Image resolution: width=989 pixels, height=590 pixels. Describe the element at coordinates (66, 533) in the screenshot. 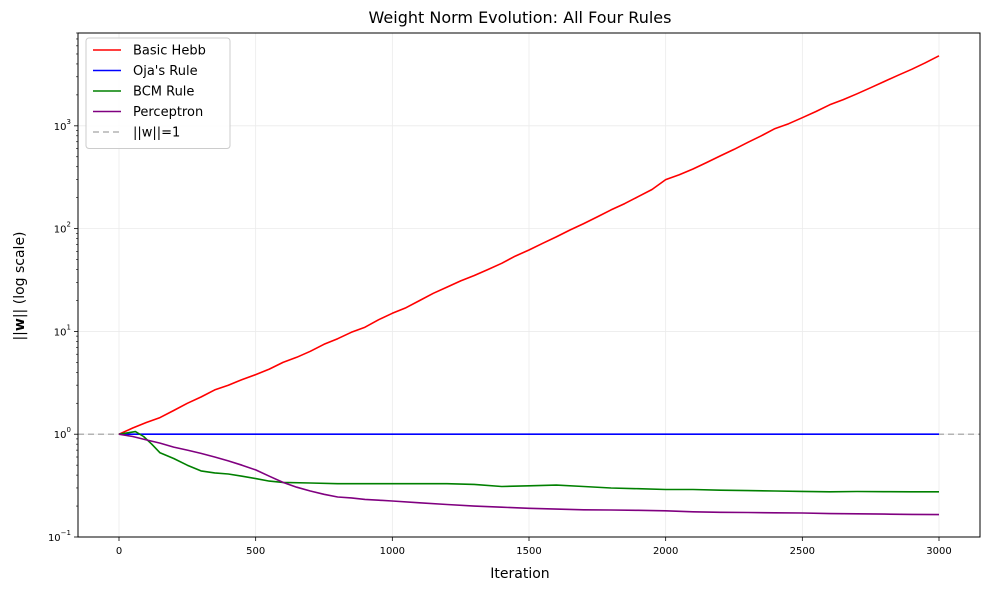

I see `y-tick-exponent: −1` at that location.